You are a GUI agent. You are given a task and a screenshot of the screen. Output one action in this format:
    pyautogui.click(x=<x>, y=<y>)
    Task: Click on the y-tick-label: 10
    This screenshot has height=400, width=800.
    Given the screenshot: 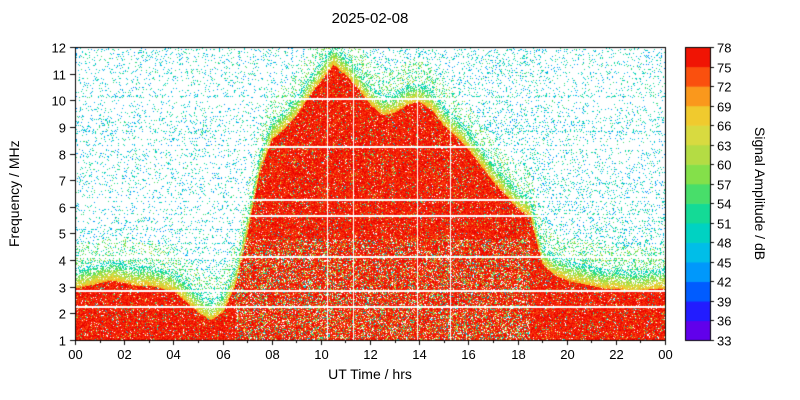 What is the action you would take?
    pyautogui.click(x=58, y=100)
    